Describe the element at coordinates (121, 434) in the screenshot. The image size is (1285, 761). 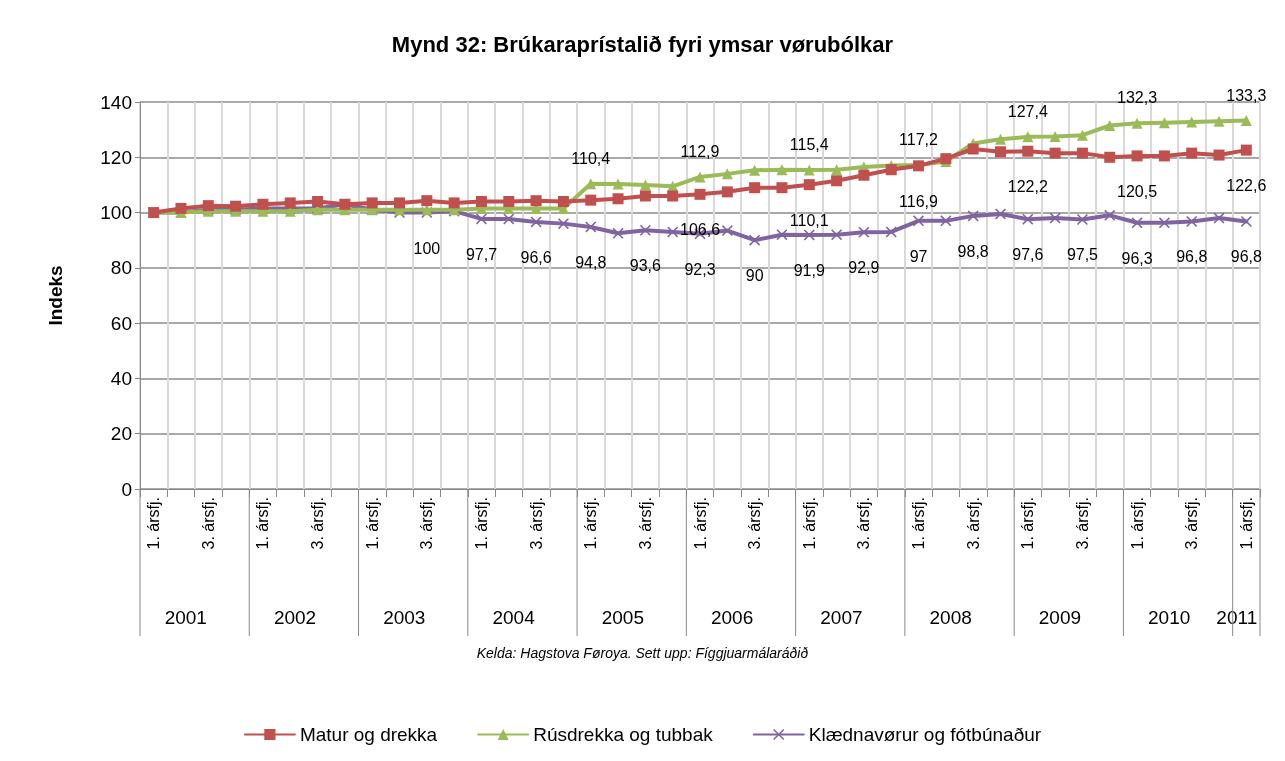
I see `y-tick-label: 20` at that location.